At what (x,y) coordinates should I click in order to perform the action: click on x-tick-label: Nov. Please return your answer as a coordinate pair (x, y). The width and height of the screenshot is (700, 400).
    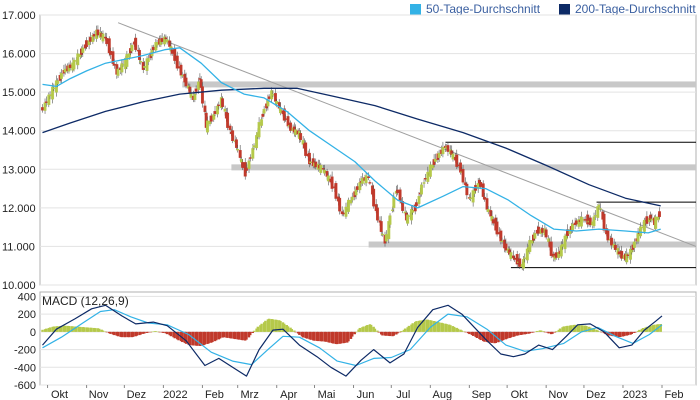
    Looking at the image, I should click on (558, 394).